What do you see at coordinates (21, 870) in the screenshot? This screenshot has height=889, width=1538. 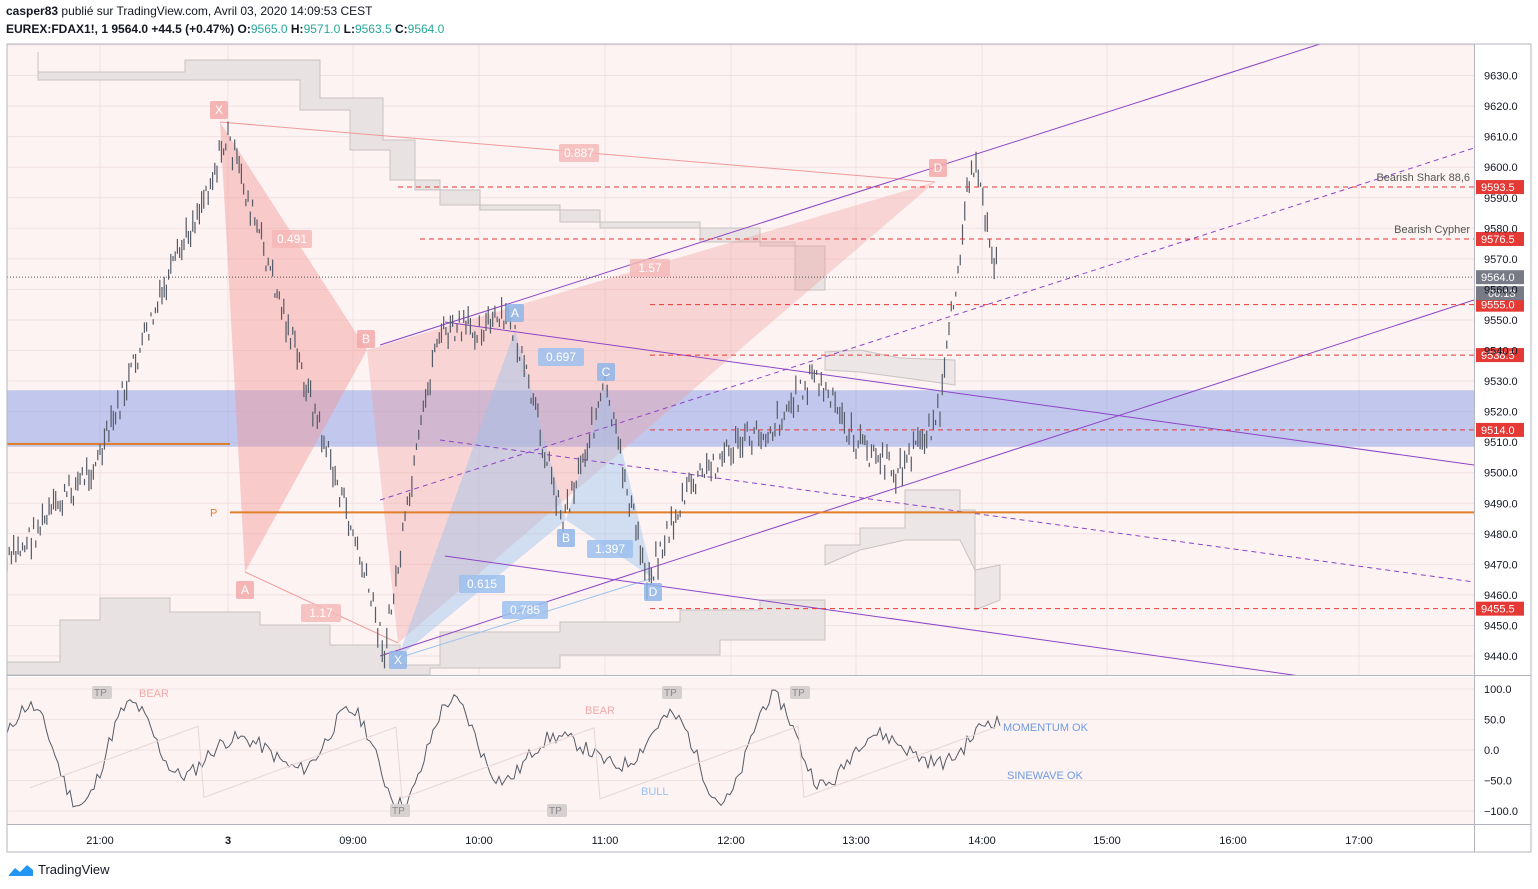 I see `tradingview-logo-icon` at bounding box center [21, 870].